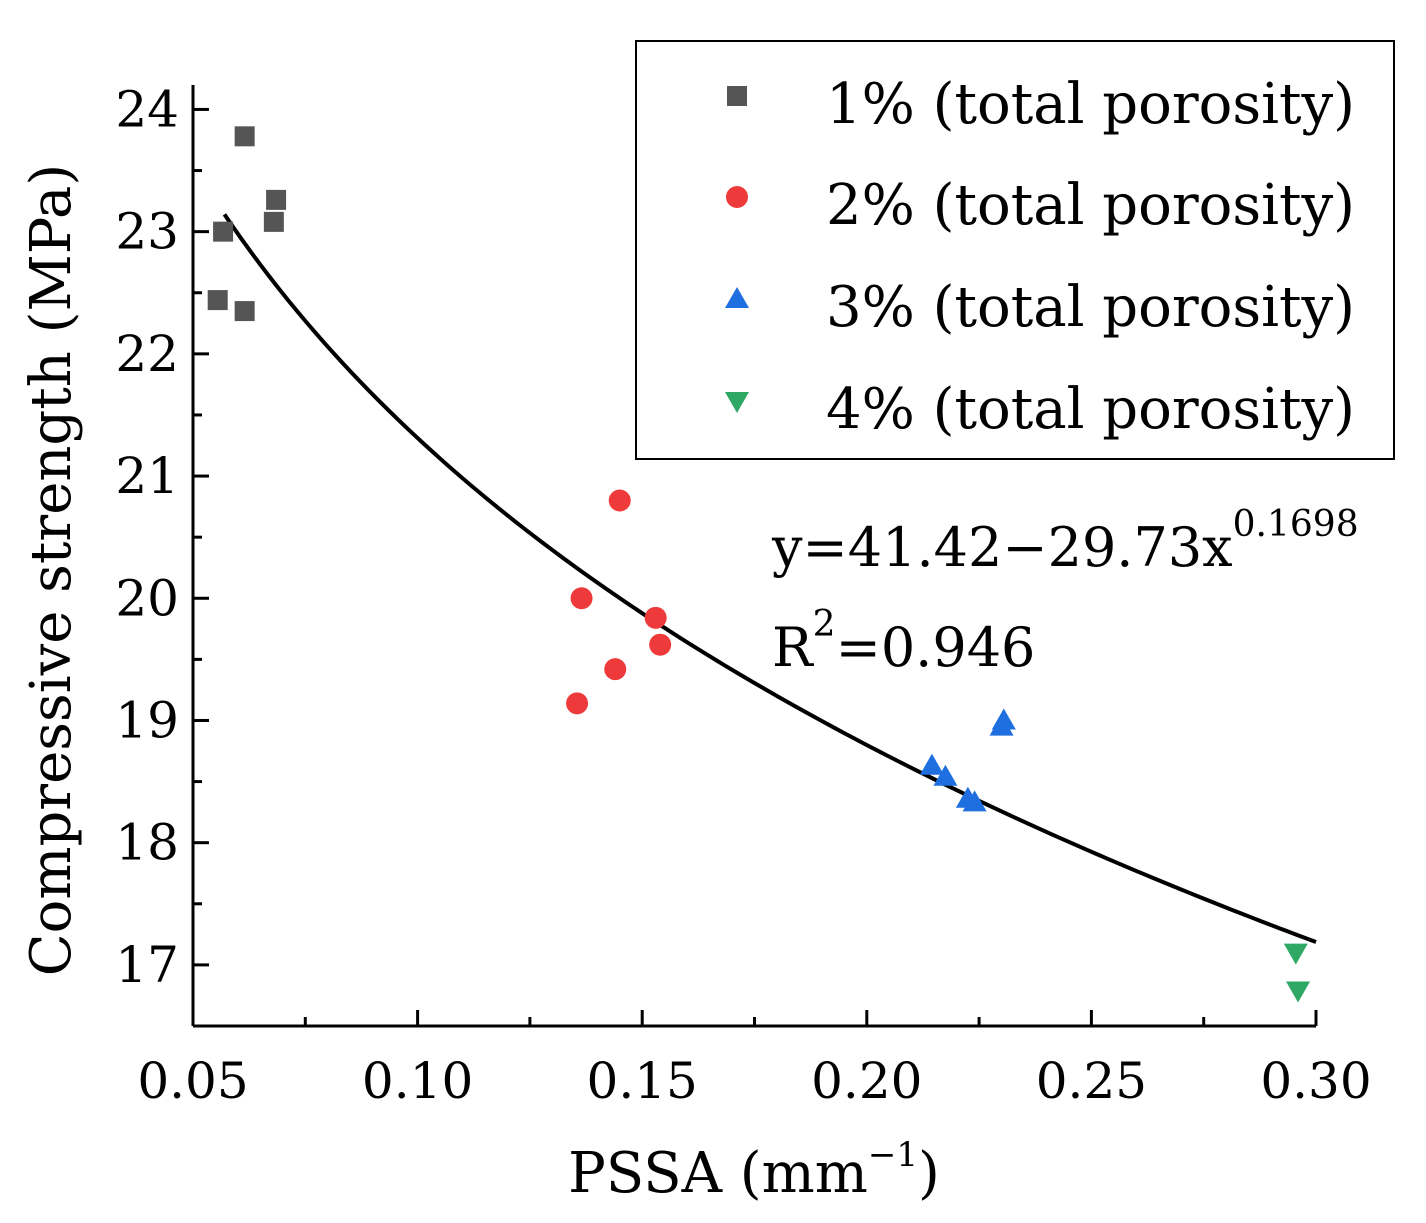 This screenshot has height=1223, width=1426. What do you see at coordinates (1090, 104) in the screenshot?
I see `legend-label-1: 1% (total porosity)` at bounding box center [1090, 104].